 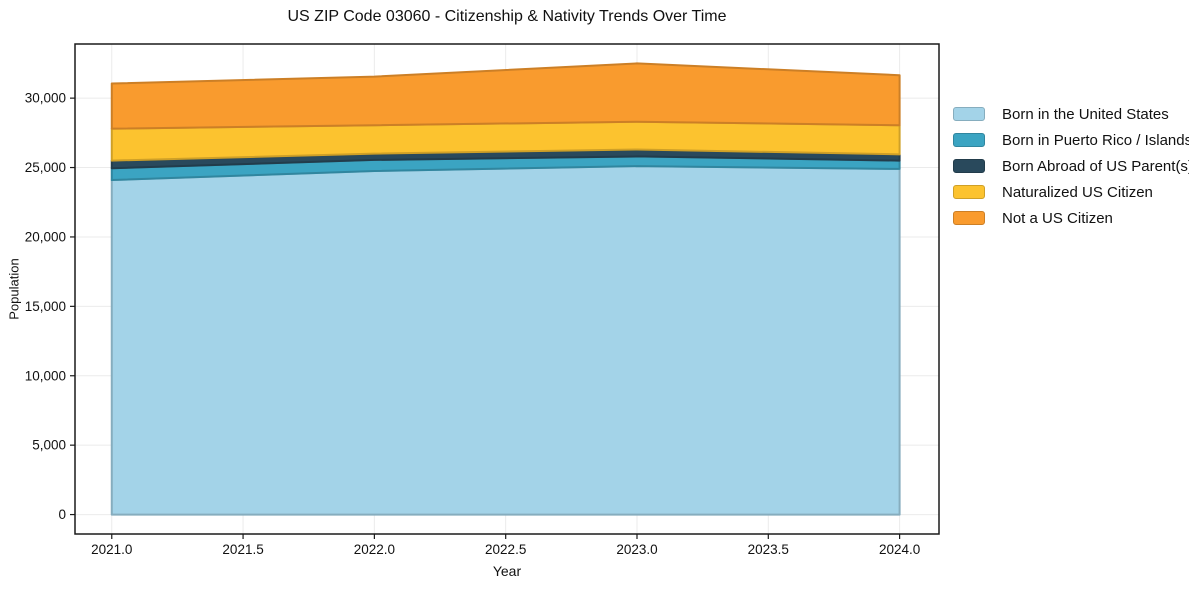 I want to click on legend-item-label: Naturalized US Citizen, so click(x=1077, y=192).